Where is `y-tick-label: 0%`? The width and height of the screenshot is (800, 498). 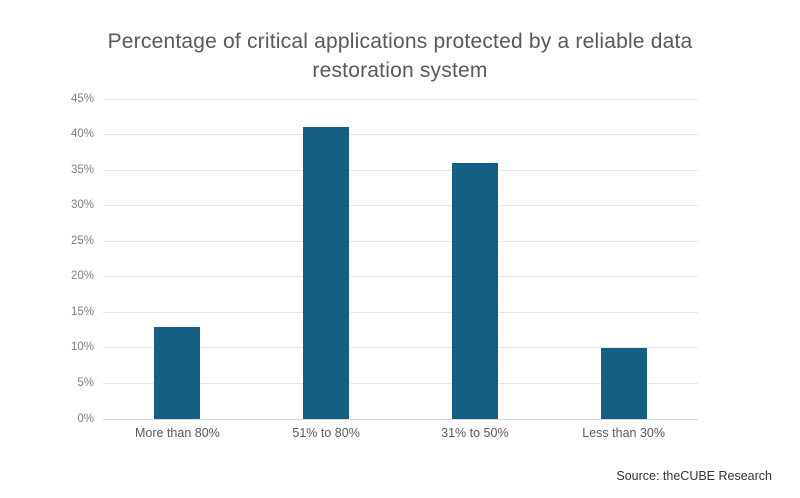
y-tick-label: 0% is located at coordinates (85, 418).